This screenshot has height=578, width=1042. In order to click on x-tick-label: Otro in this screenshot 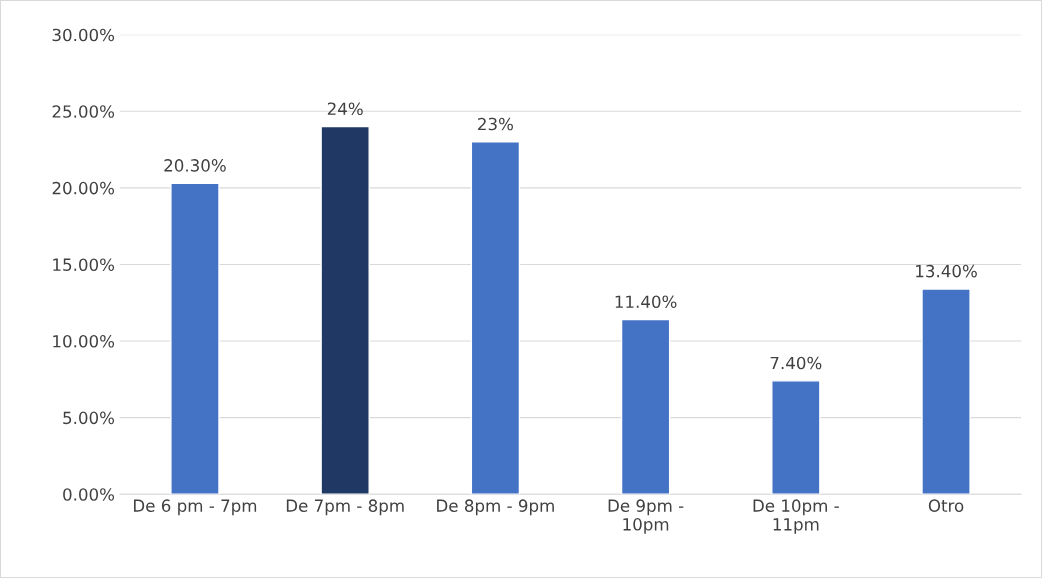, I will do `click(946, 505)`.